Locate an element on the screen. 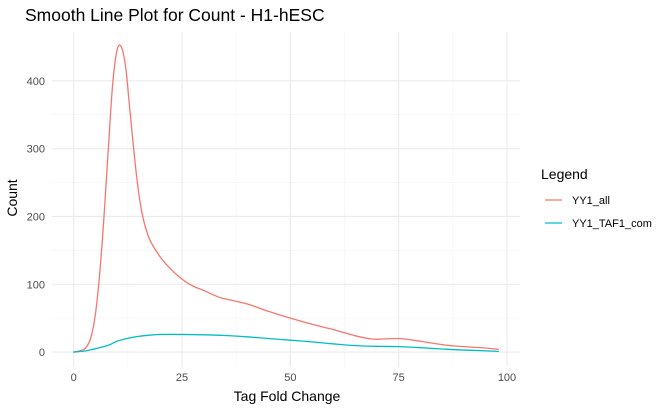  x-axis-title: Tag Fold Change is located at coordinates (287, 396).